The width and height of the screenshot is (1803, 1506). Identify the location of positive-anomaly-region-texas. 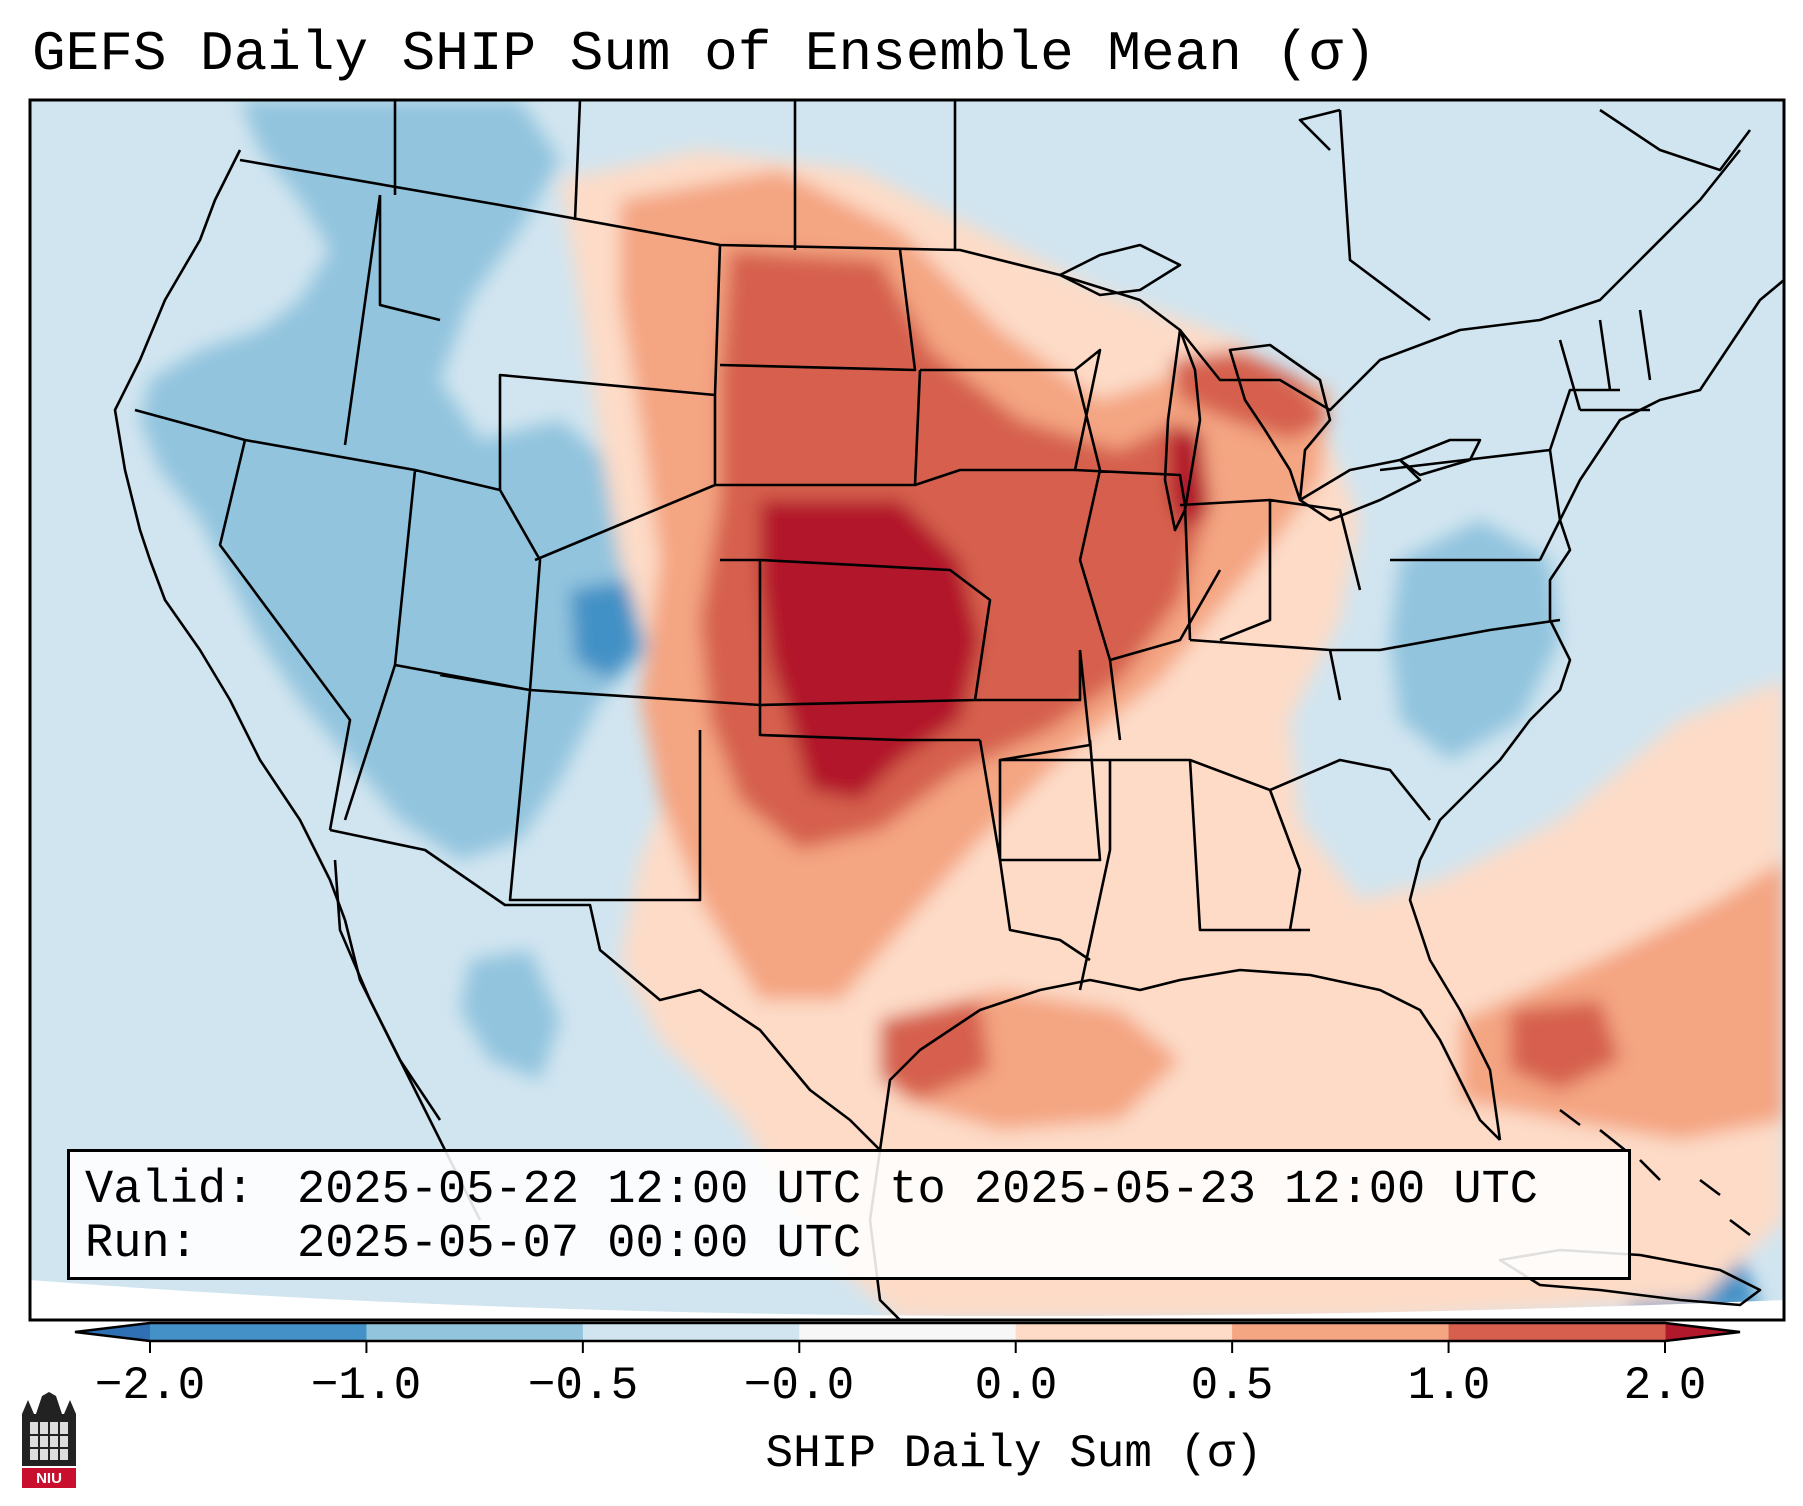
(935, 1050).